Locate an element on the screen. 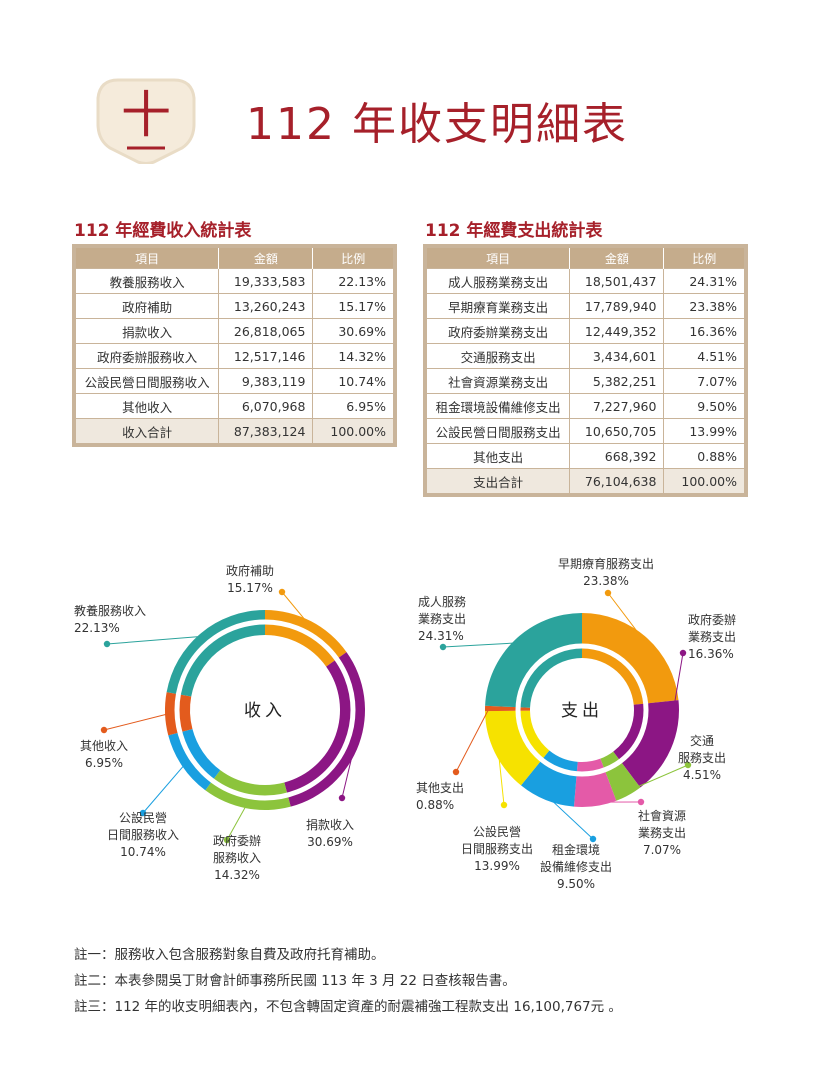 The height and width of the screenshot is (1089, 821). total-cell-amount: 76,104,638 is located at coordinates (617, 482).